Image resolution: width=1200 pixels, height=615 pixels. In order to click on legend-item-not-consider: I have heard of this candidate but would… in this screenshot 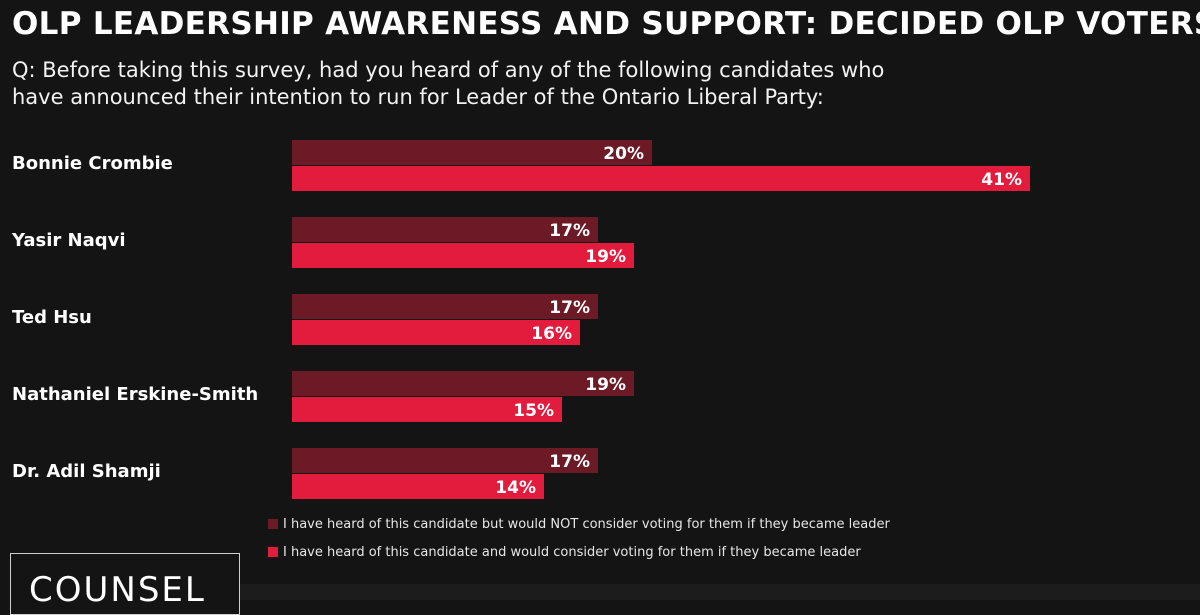, I will do `click(579, 524)`.